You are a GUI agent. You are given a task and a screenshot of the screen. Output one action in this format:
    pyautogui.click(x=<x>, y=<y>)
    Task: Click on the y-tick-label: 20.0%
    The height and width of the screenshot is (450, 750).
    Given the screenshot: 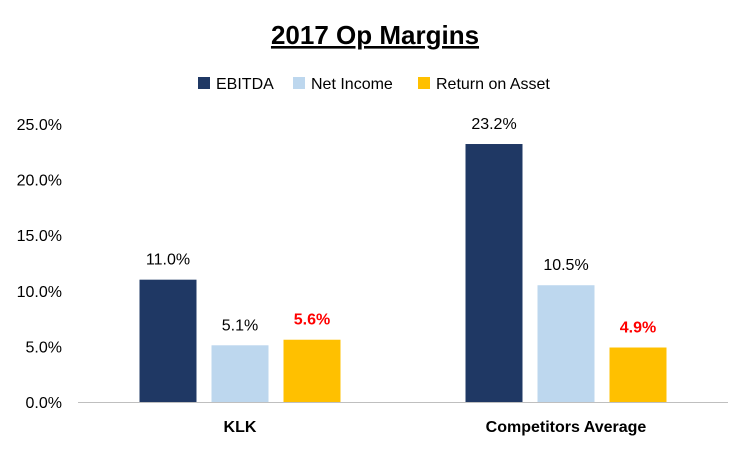 What is the action you would take?
    pyautogui.click(x=39, y=181)
    